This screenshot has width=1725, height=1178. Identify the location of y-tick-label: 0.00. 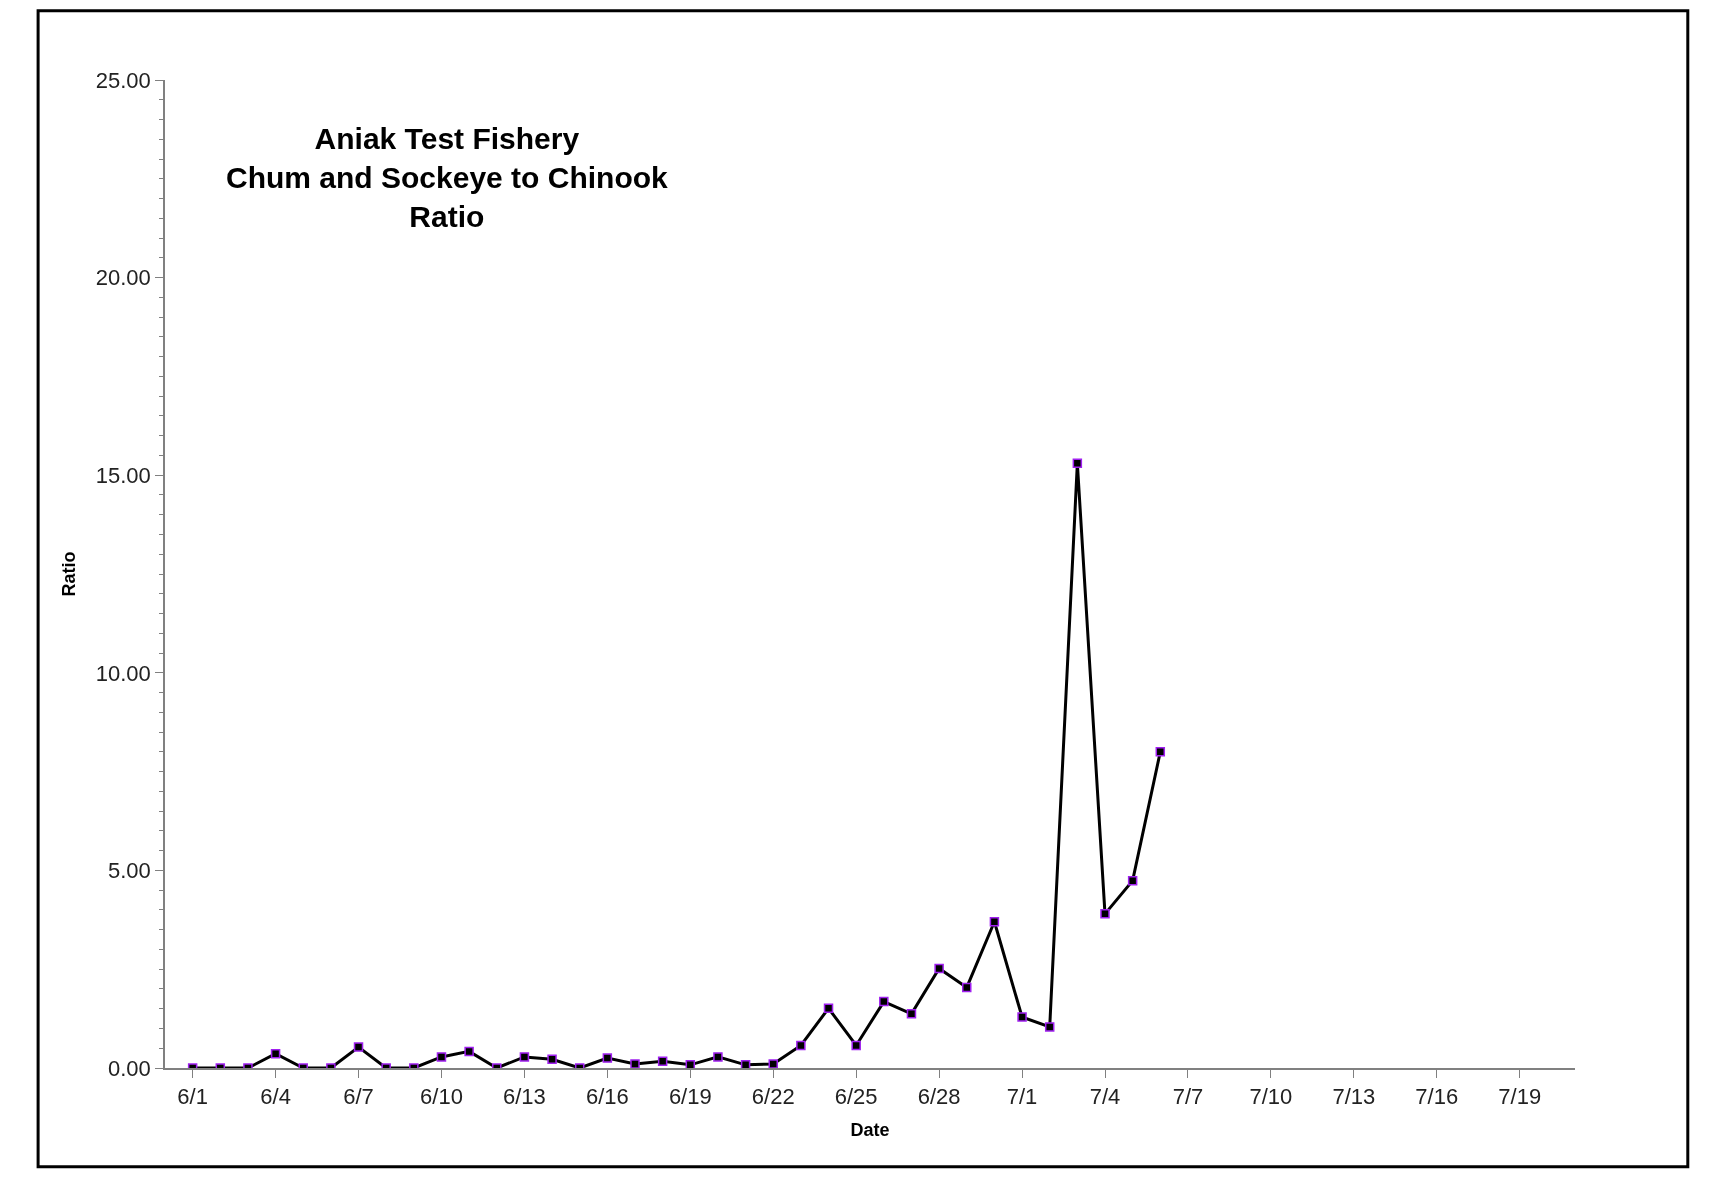
(129, 1068).